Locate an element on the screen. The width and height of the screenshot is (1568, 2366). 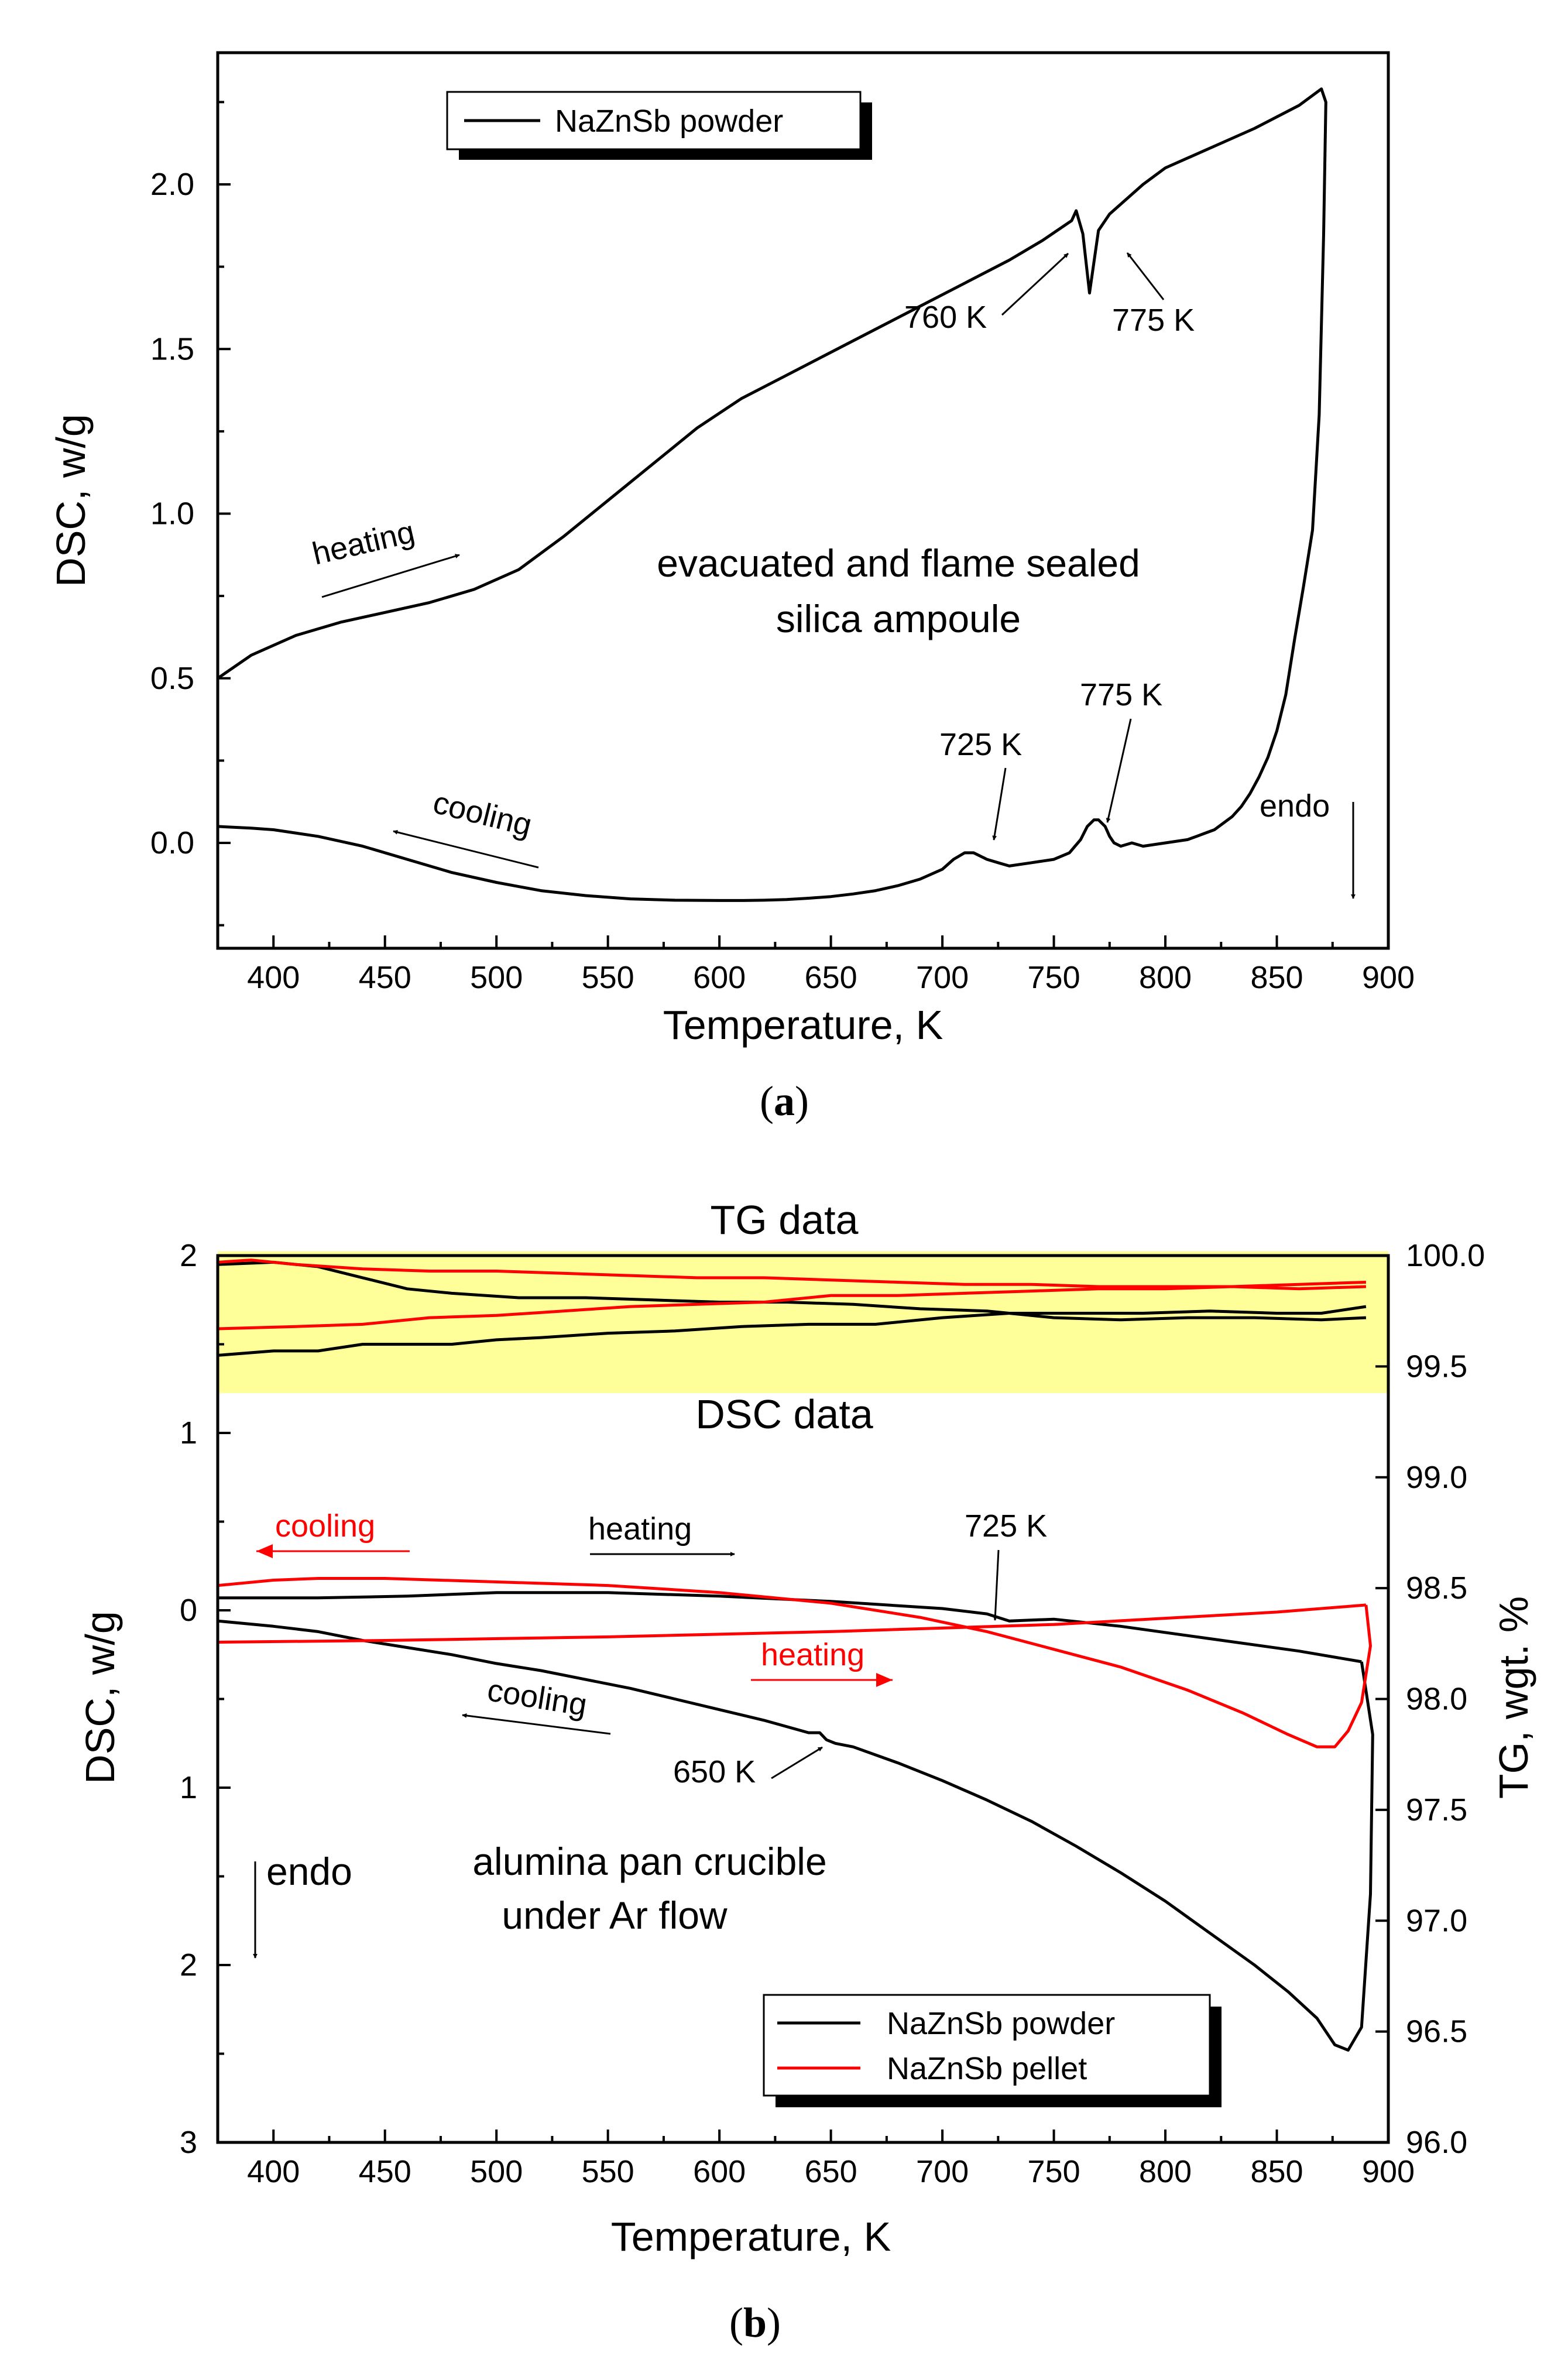
panel-a-y-tick-label: 2.0 is located at coordinates (172, 185).